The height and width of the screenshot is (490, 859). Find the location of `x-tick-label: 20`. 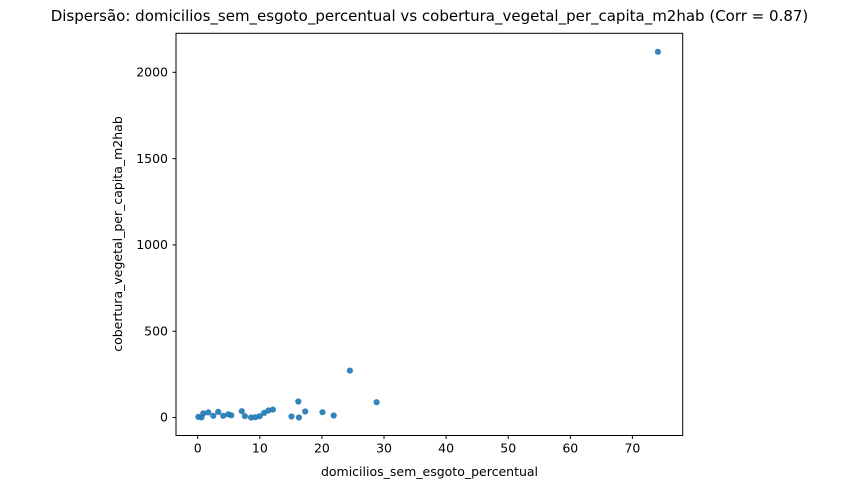

x-tick-label: 20 is located at coordinates (322, 448).